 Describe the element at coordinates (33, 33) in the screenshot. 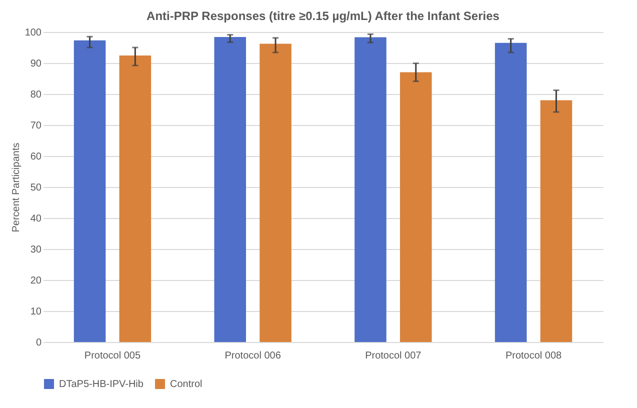

I see `y-tick-label: 100` at that location.